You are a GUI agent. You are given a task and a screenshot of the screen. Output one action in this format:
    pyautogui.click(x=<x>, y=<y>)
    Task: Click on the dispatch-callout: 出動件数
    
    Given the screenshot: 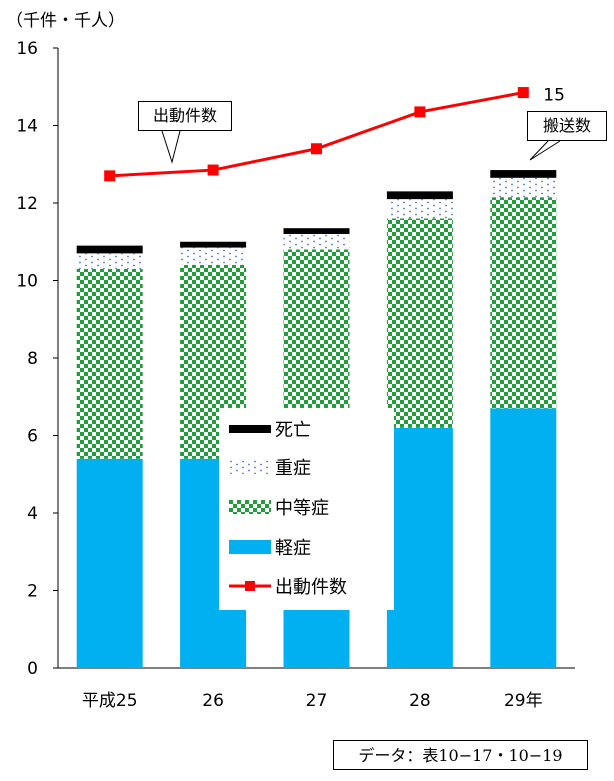 What is the action you would take?
    pyautogui.click(x=185, y=116)
    